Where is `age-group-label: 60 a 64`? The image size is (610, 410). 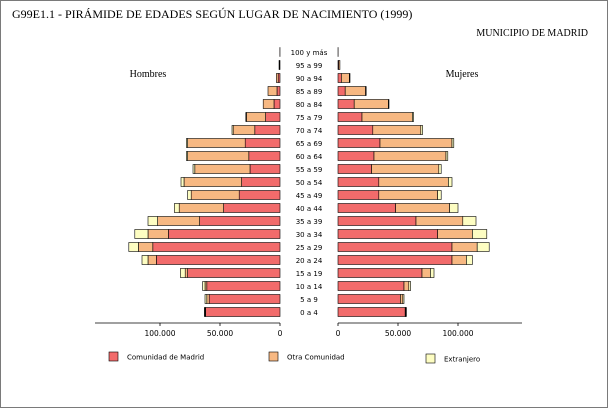 age-group-label: 60 a 64 is located at coordinates (309, 157).